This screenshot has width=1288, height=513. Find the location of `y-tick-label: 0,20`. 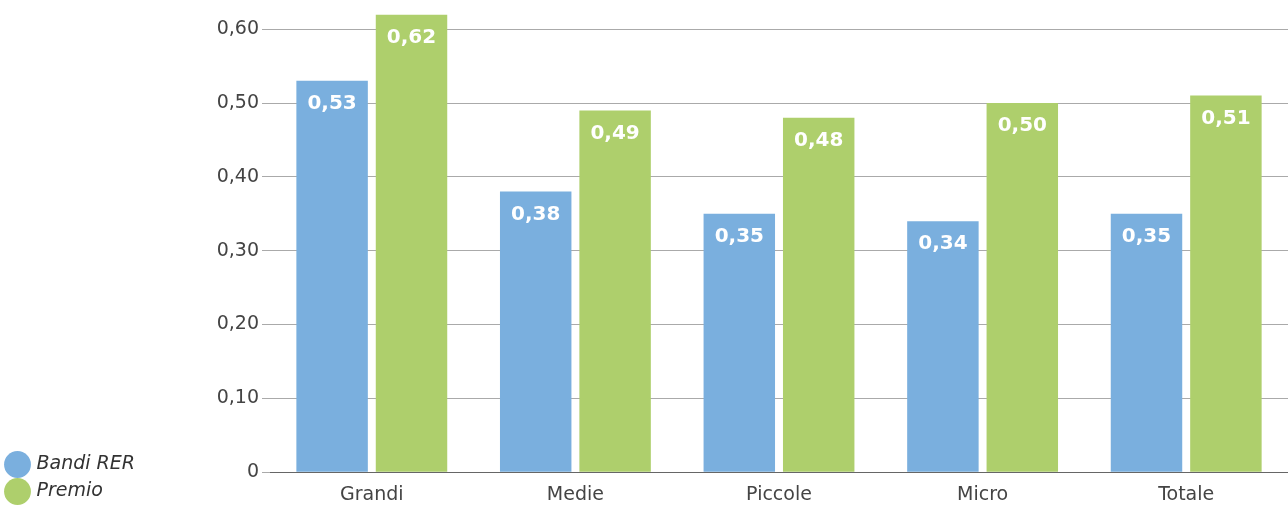

y-tick-label: 0,20 is located at coordinates (238, 322).